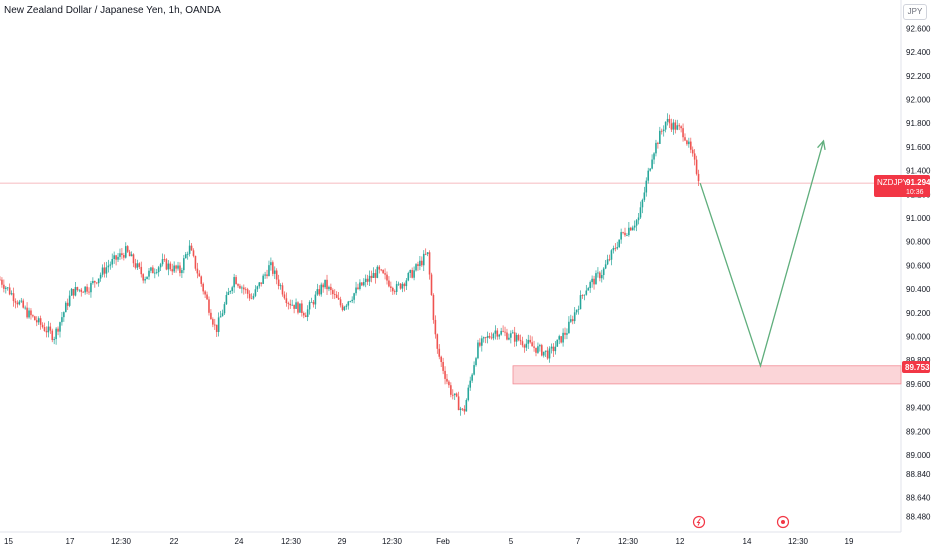  Describe the element at coordinates (70, 541) in the screenshot. I see `x-tick-label: 17` at that location.